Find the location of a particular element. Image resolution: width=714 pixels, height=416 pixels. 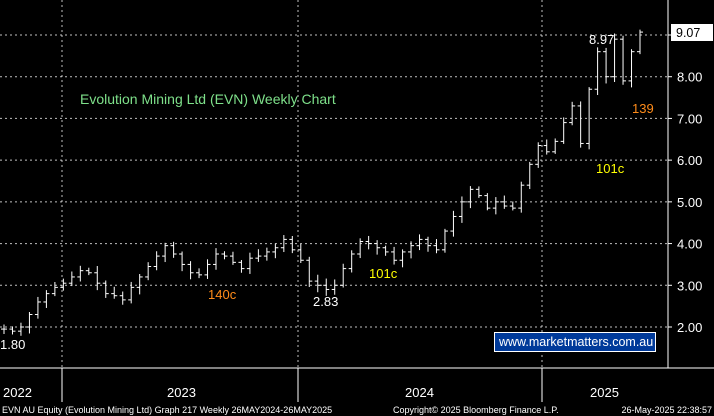

x-axis-label: 2024 is located at coordinates (419, 392).